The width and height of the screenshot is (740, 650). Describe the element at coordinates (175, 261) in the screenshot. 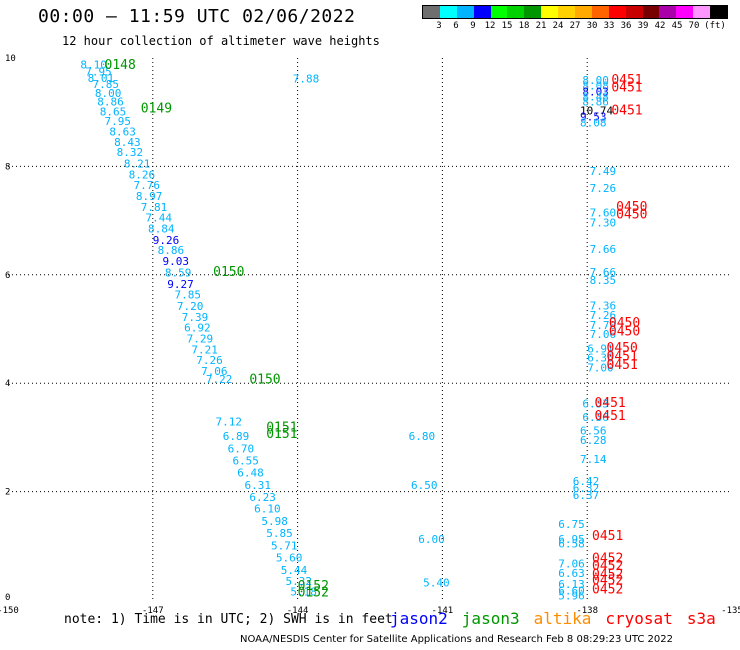

I see `swh-value: 9.03` at that location.